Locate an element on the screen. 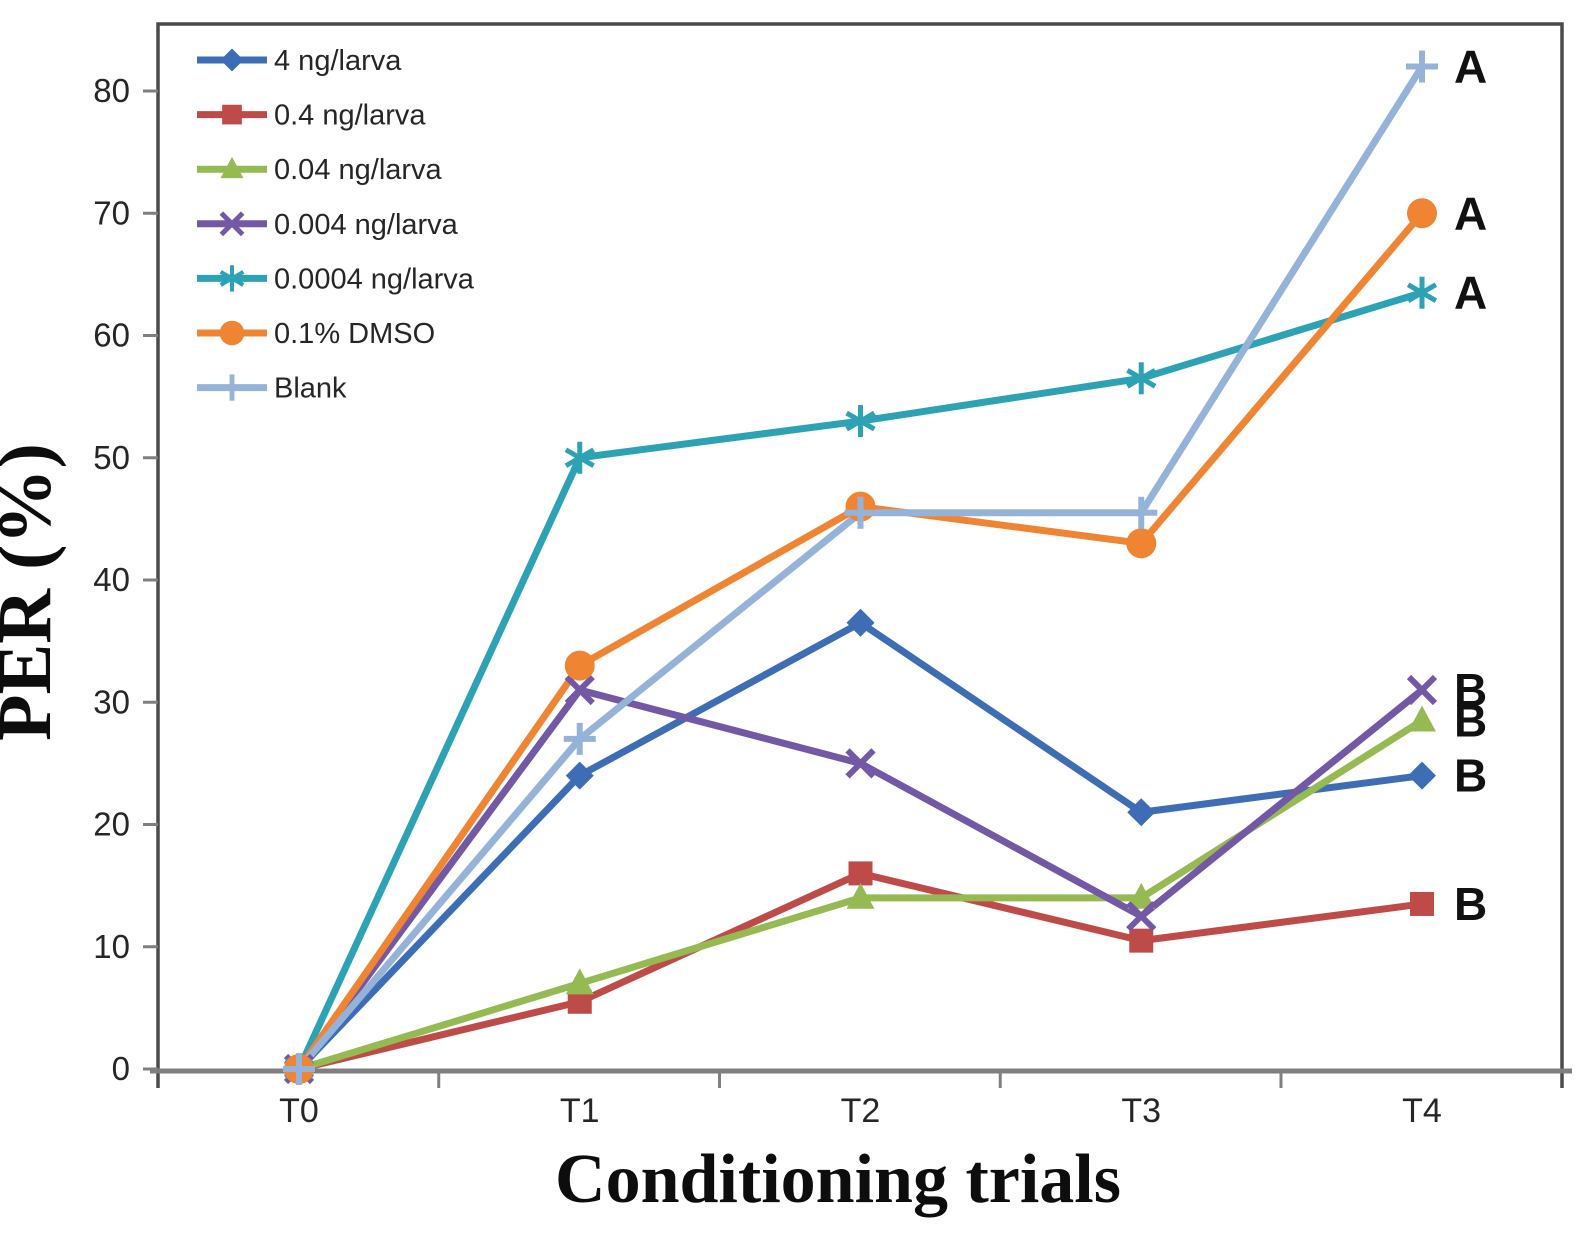  y-tick-label: 80 is located at coordinates (111, 90).